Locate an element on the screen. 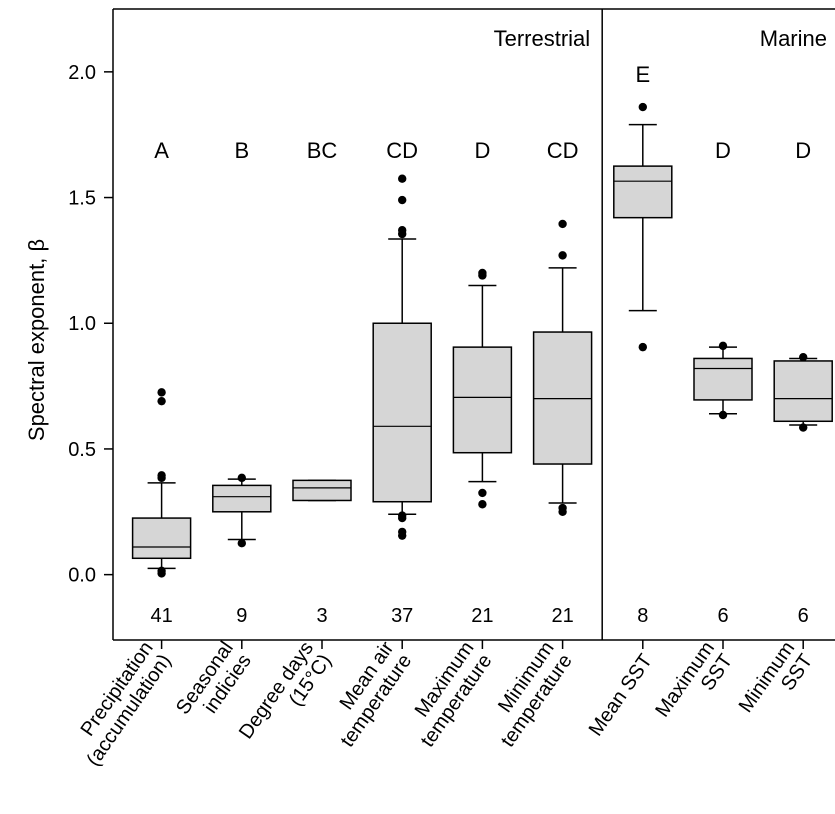 Image resolution: width=835 pixels, height=814 pixels. panel-labels: Terrestrial Marine is located at coordinates (660, 38).